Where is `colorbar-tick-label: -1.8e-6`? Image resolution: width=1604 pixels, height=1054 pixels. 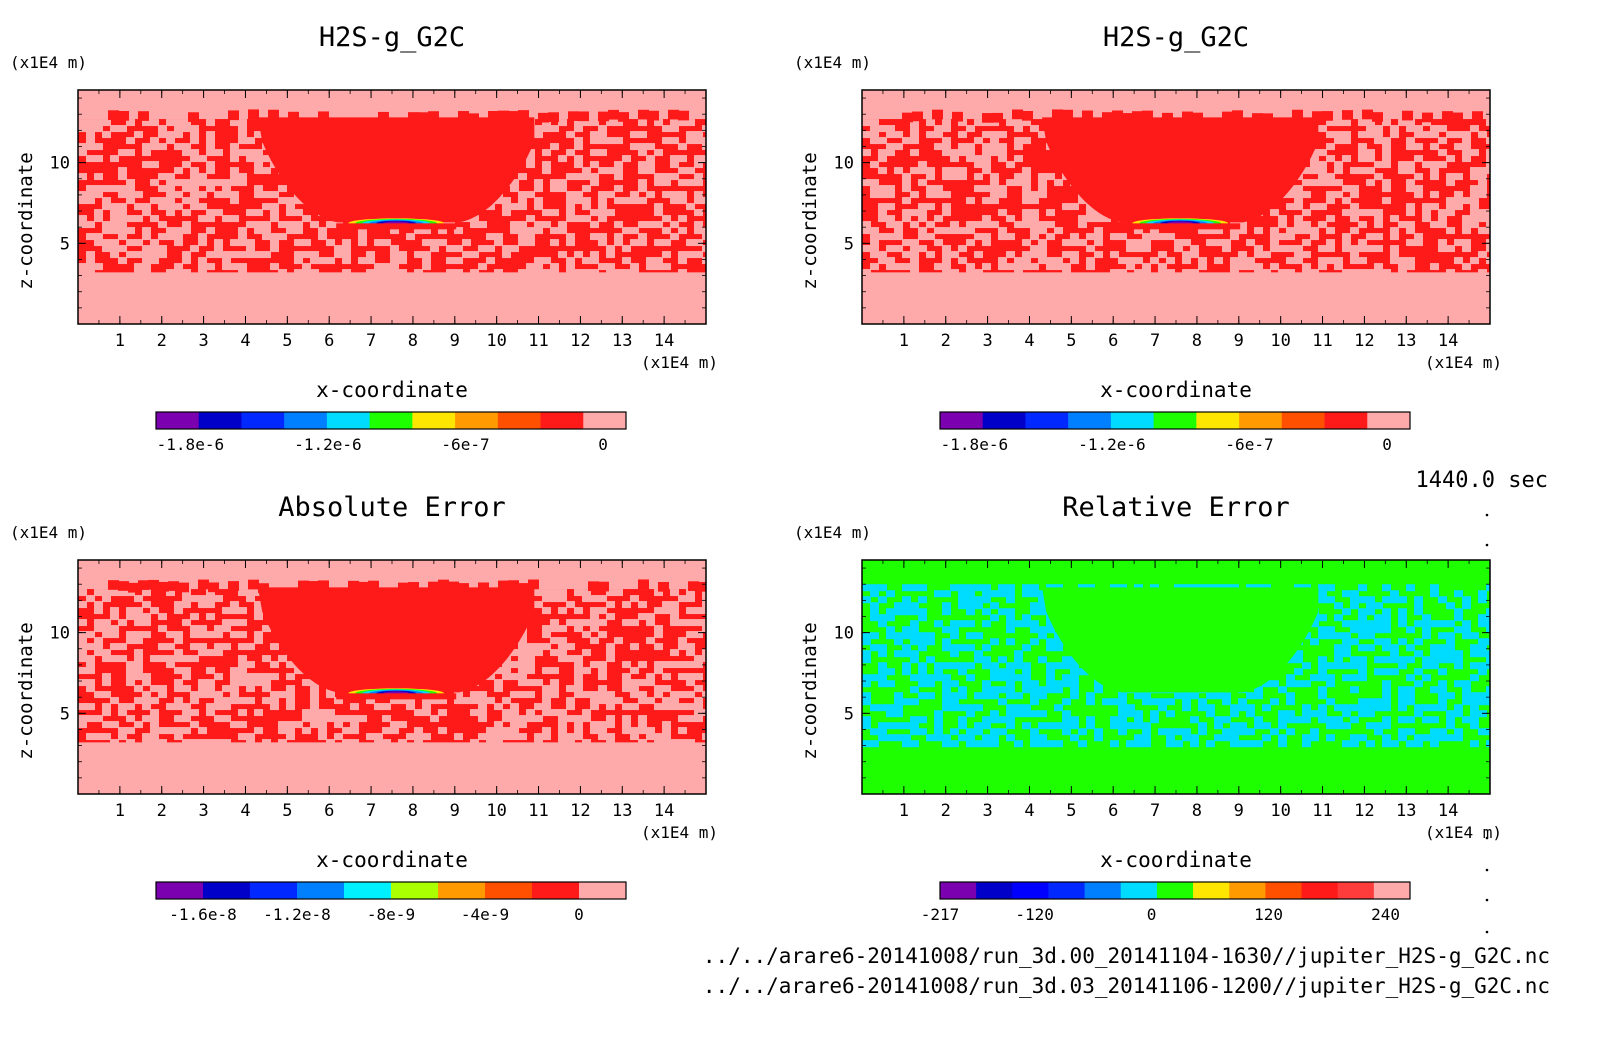
colorbar-tick-label: -1.8e-6 is located at coordinates (974, 444).